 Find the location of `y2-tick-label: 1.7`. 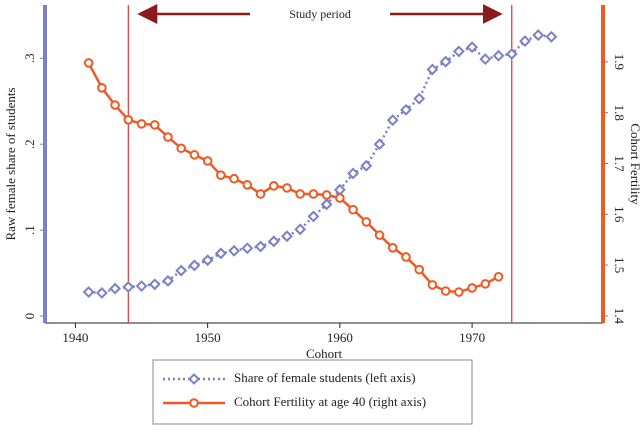

y2-tick-label: 1.7 is located at coordinates (619, 163).